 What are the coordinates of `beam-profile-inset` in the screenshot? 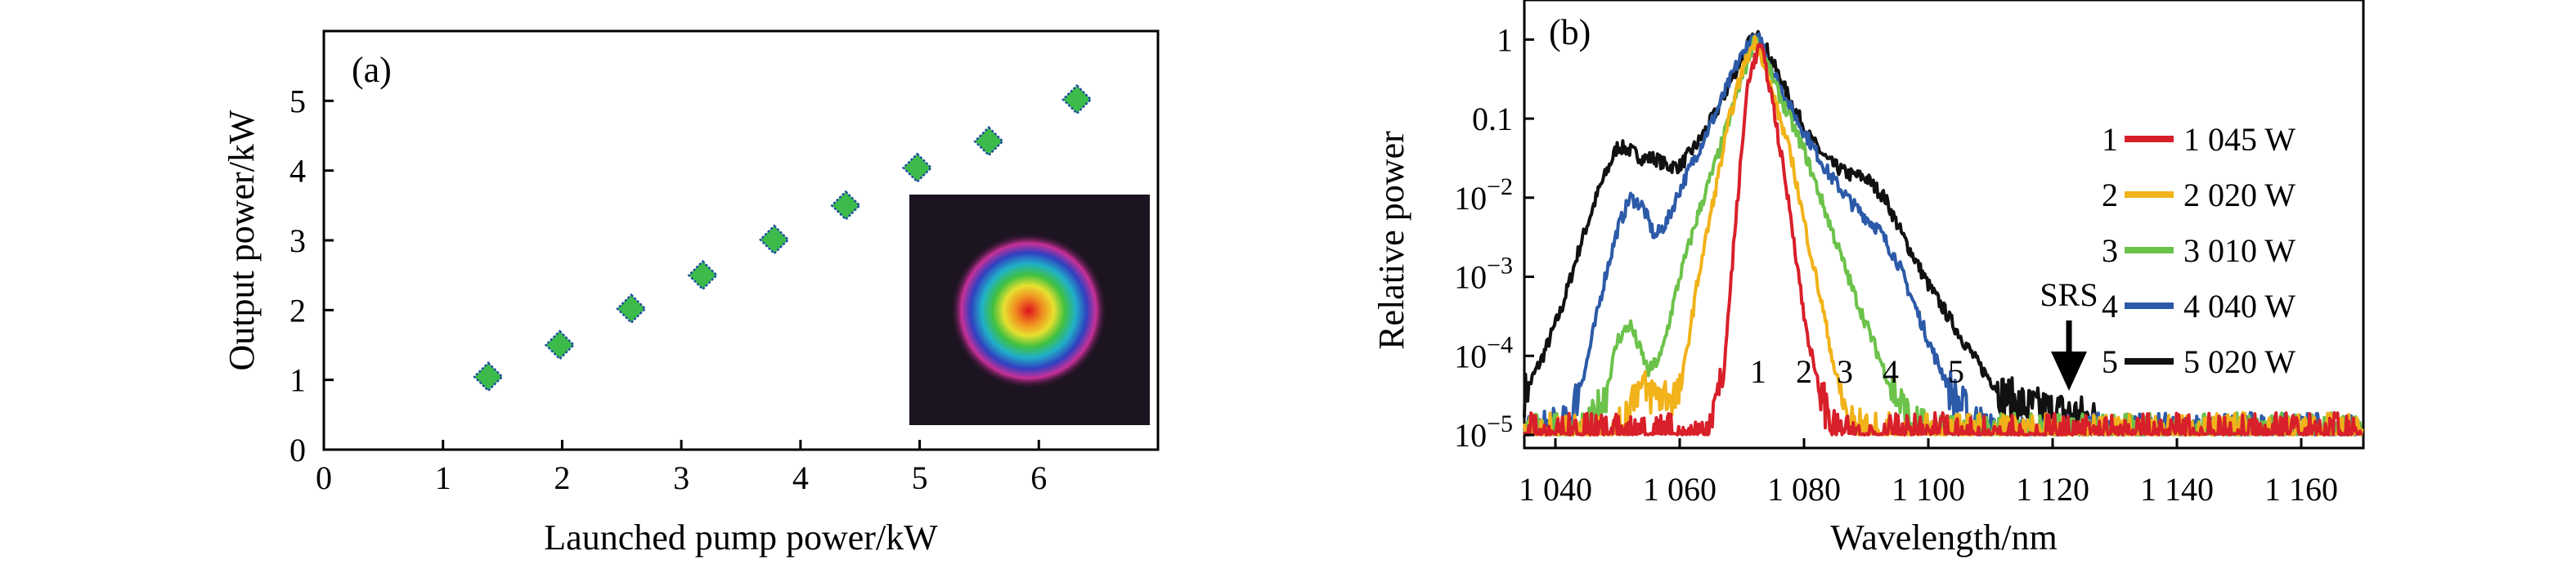 It's located at (1029, 310).